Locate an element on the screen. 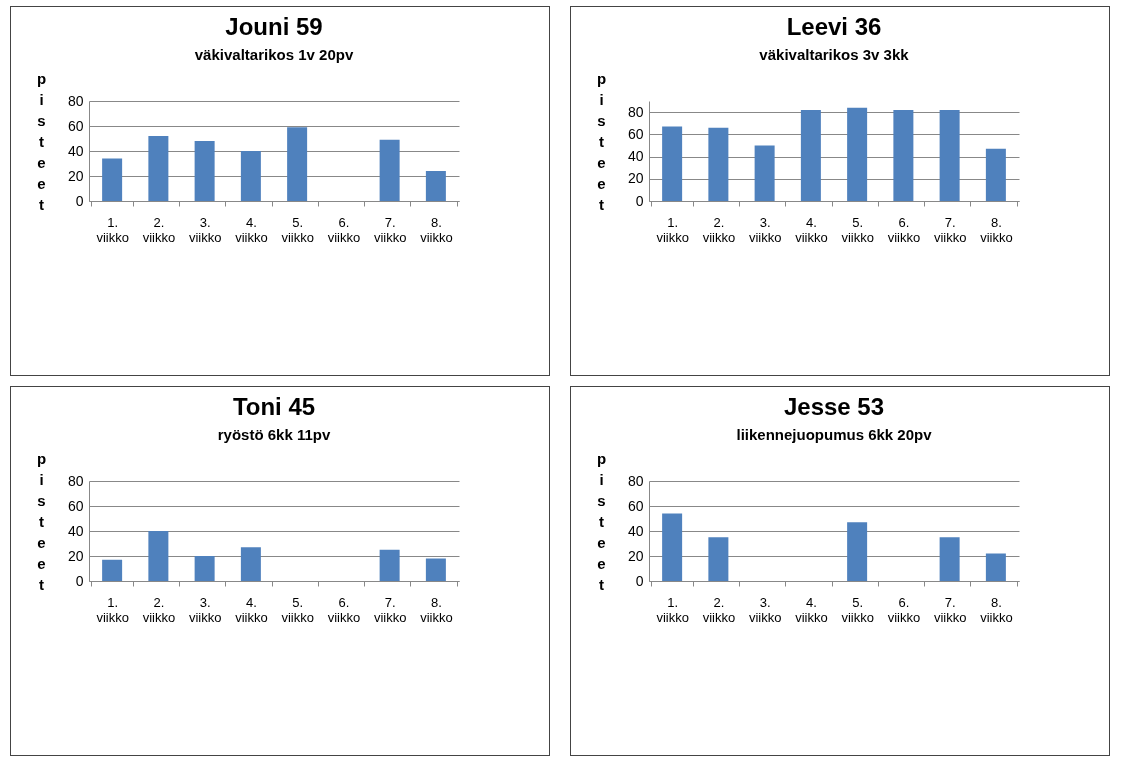 The width and height of the screenshot is (1123, 771). chart-subtitle: liikennejuopumus 6kk 20pv is located at coordinates (834, 434).